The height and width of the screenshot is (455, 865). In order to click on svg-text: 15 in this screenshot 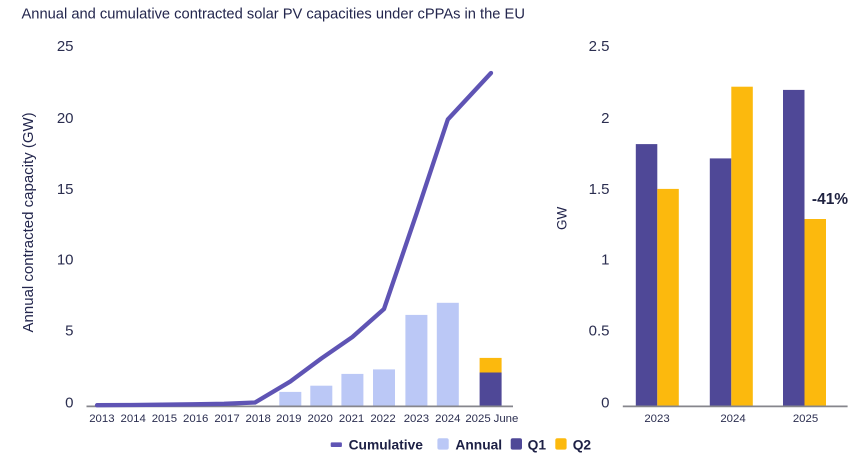, I will do `click(65, 189)`.